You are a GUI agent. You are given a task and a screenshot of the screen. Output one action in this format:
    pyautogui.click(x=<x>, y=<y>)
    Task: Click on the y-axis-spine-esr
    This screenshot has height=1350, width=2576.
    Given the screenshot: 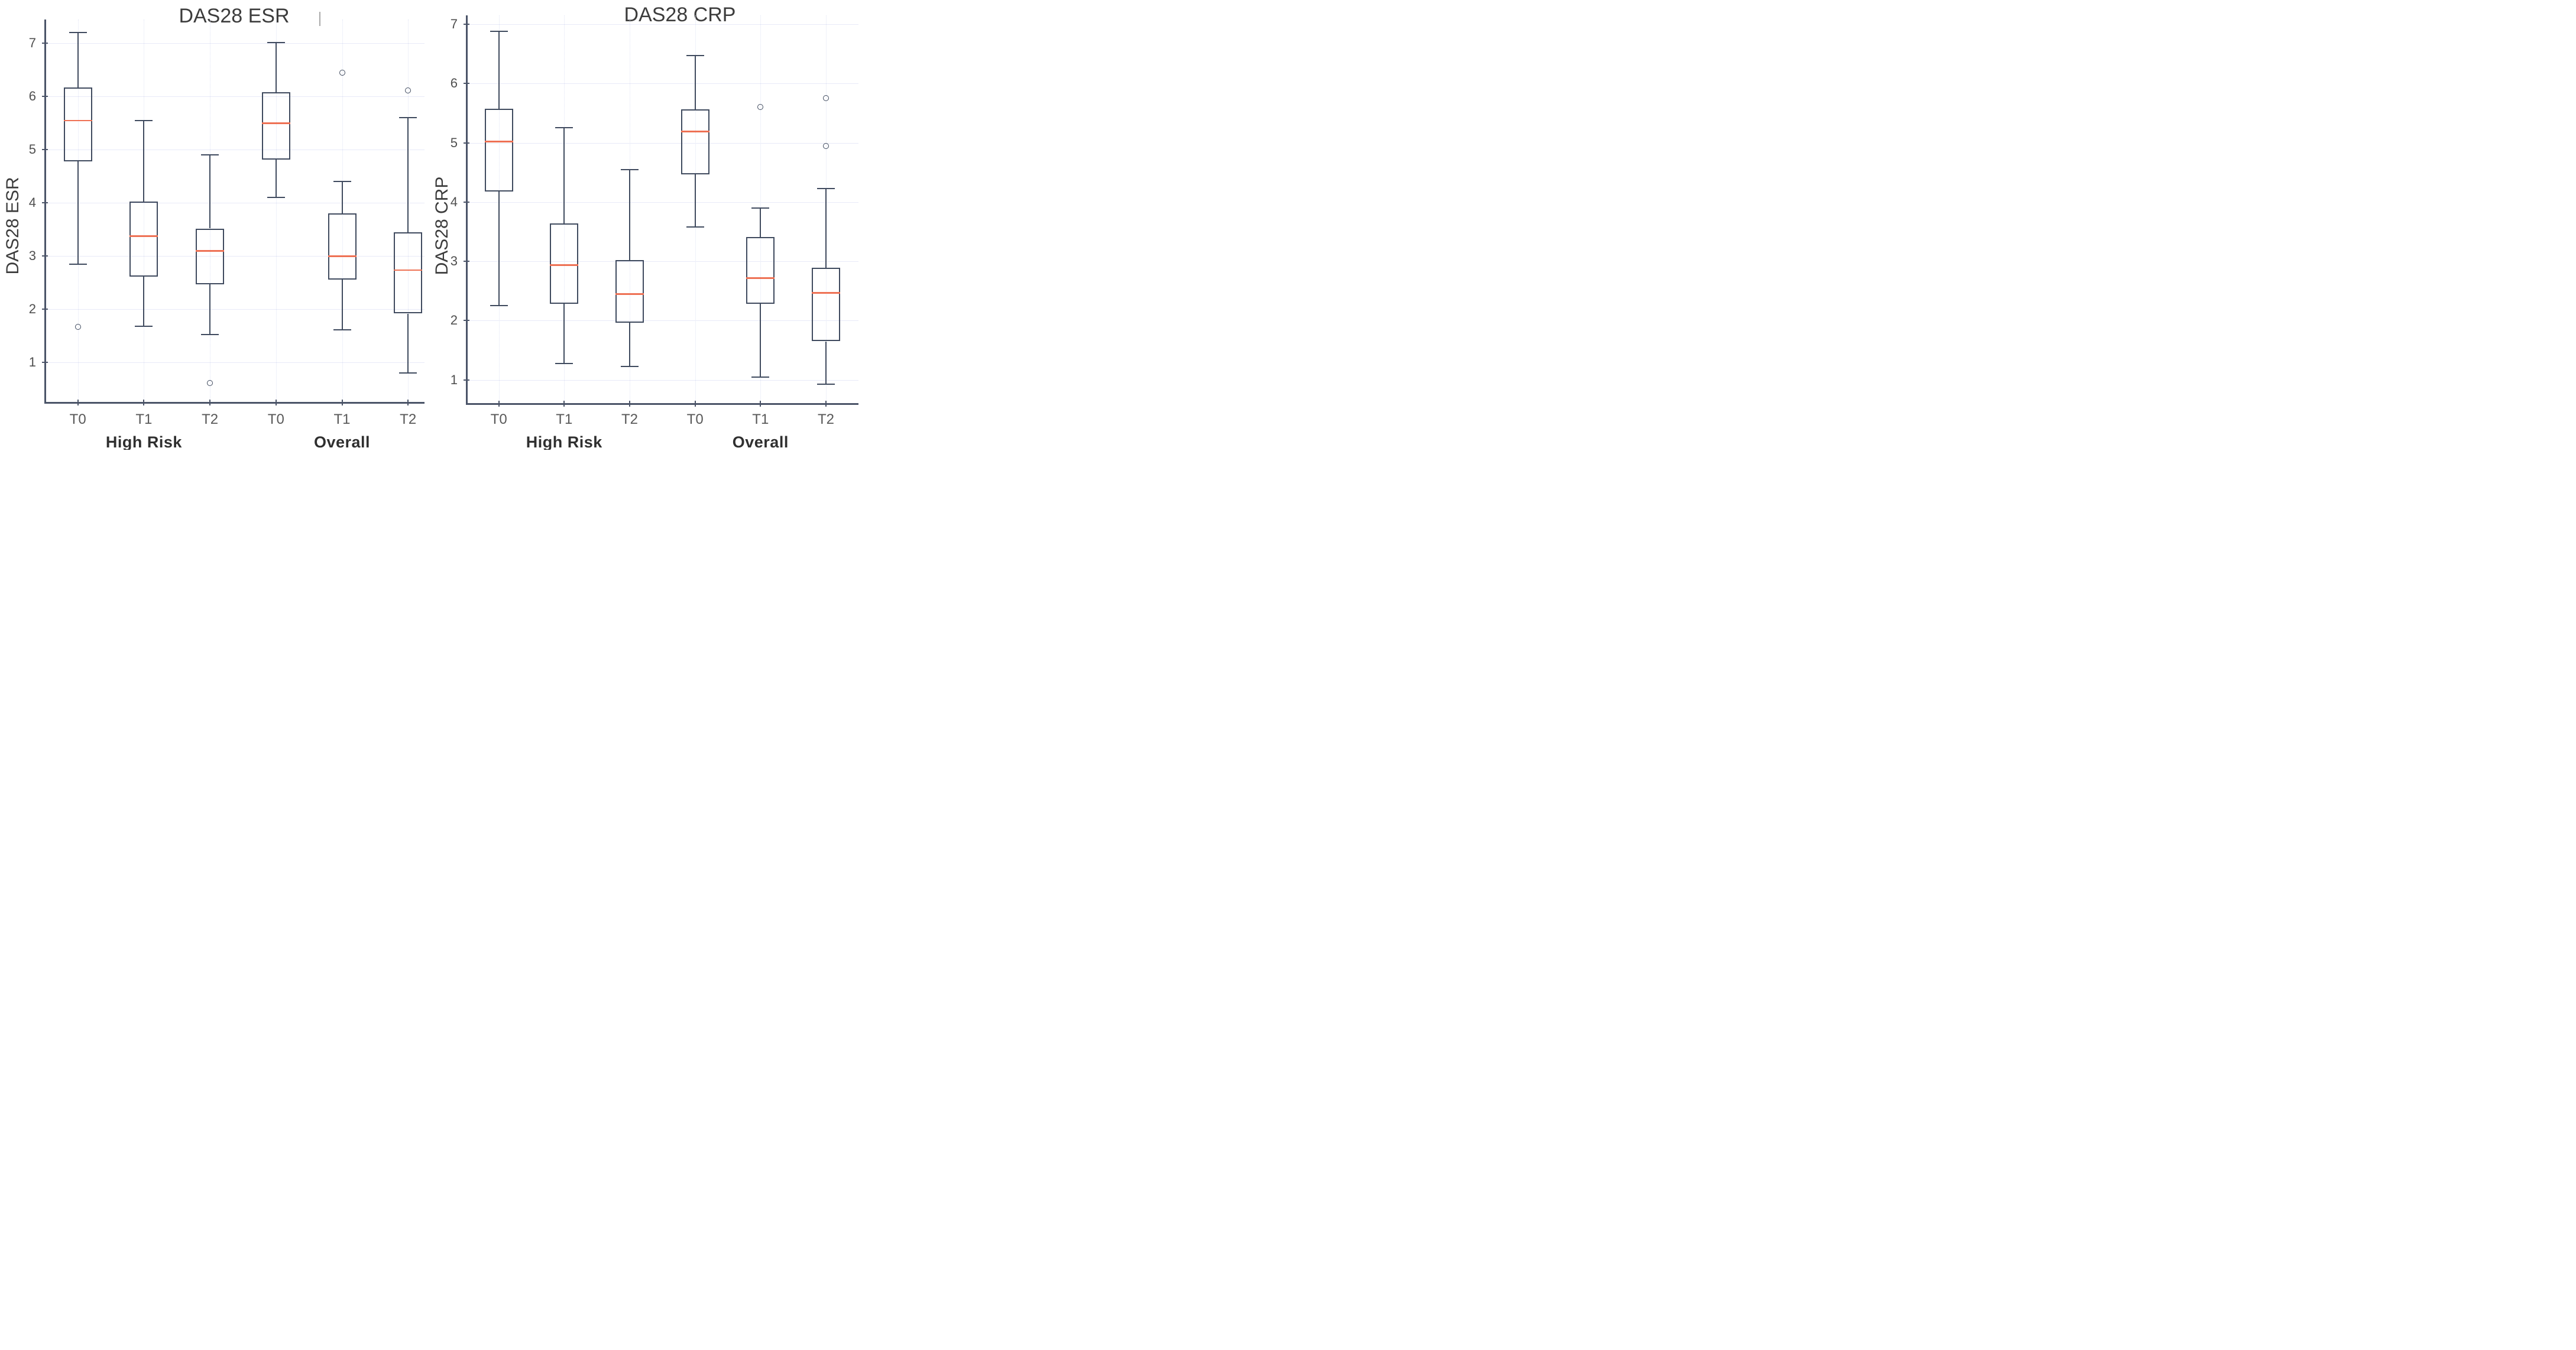 What is the action you would take?
    pyautogui.click(x=45, y=212)
    